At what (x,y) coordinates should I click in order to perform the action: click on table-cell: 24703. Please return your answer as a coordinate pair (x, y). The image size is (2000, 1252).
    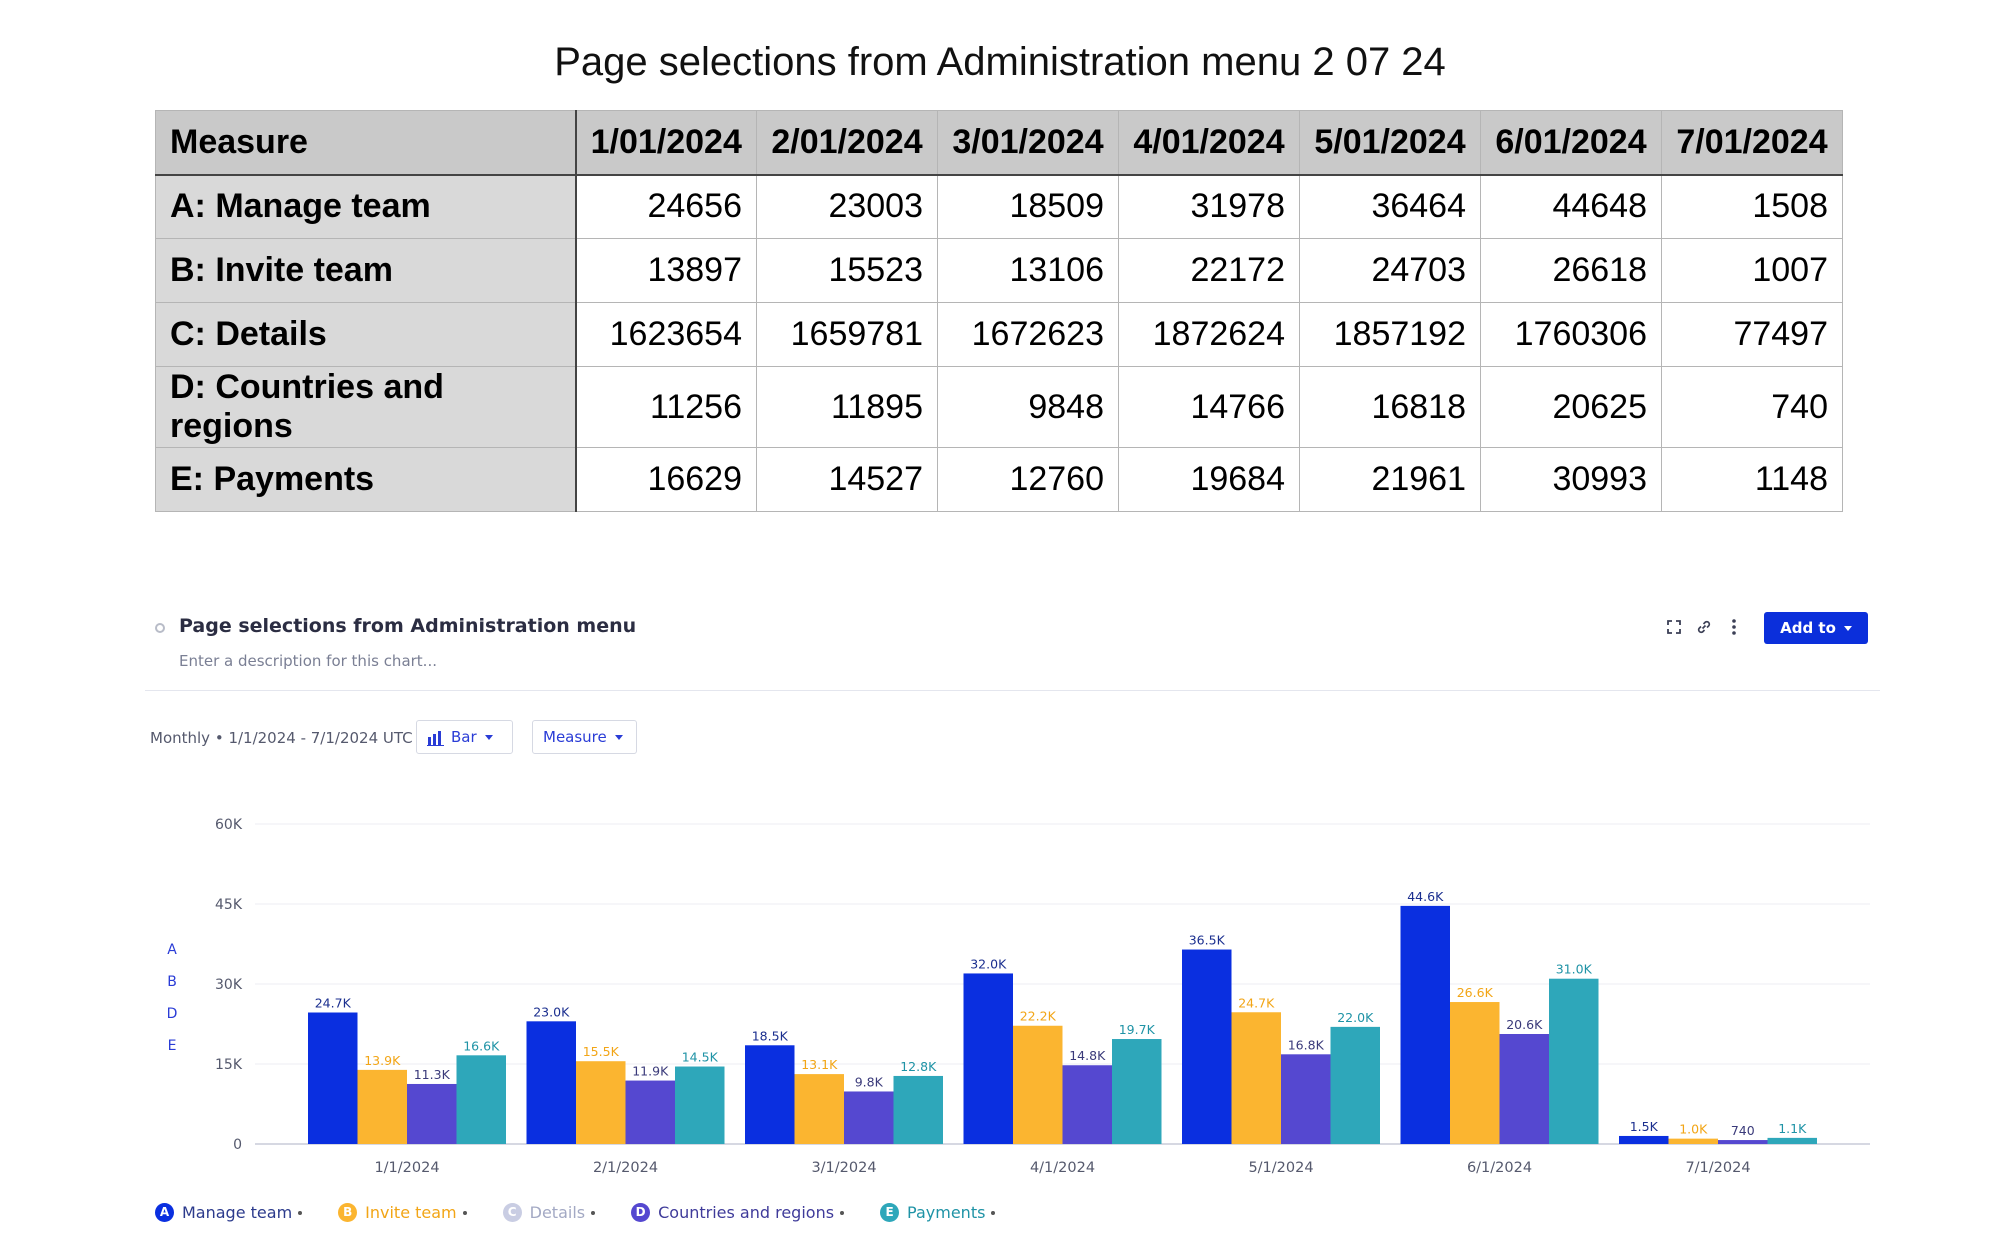
    Looking at the image, I should click on (1390, 270).